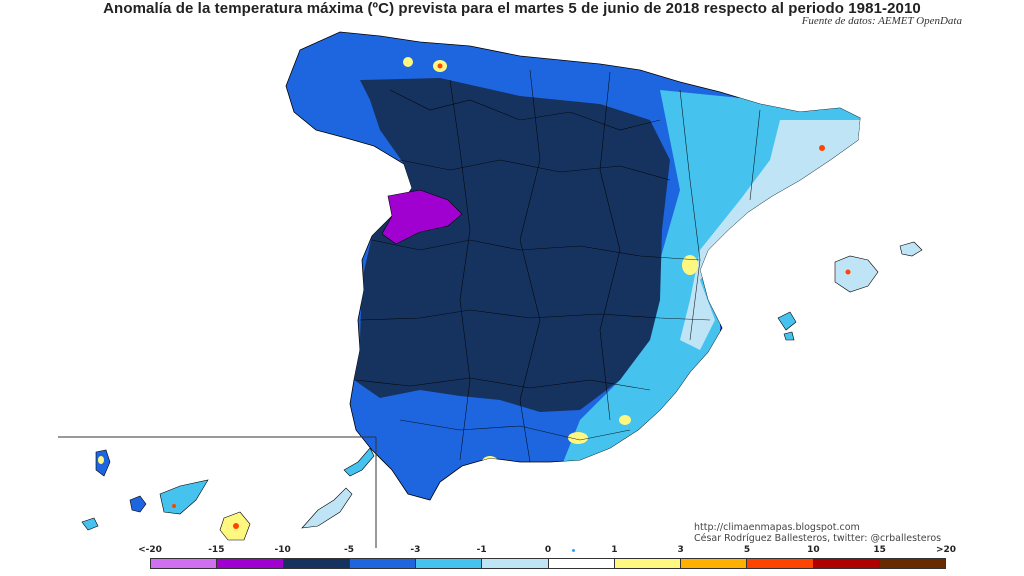 This screenshot has width=1024, height=576. Describe the element at coordinates (881, 21) in the screenshot. I see `data-source: Fuente de datos: AEMET OpenData` at that location.